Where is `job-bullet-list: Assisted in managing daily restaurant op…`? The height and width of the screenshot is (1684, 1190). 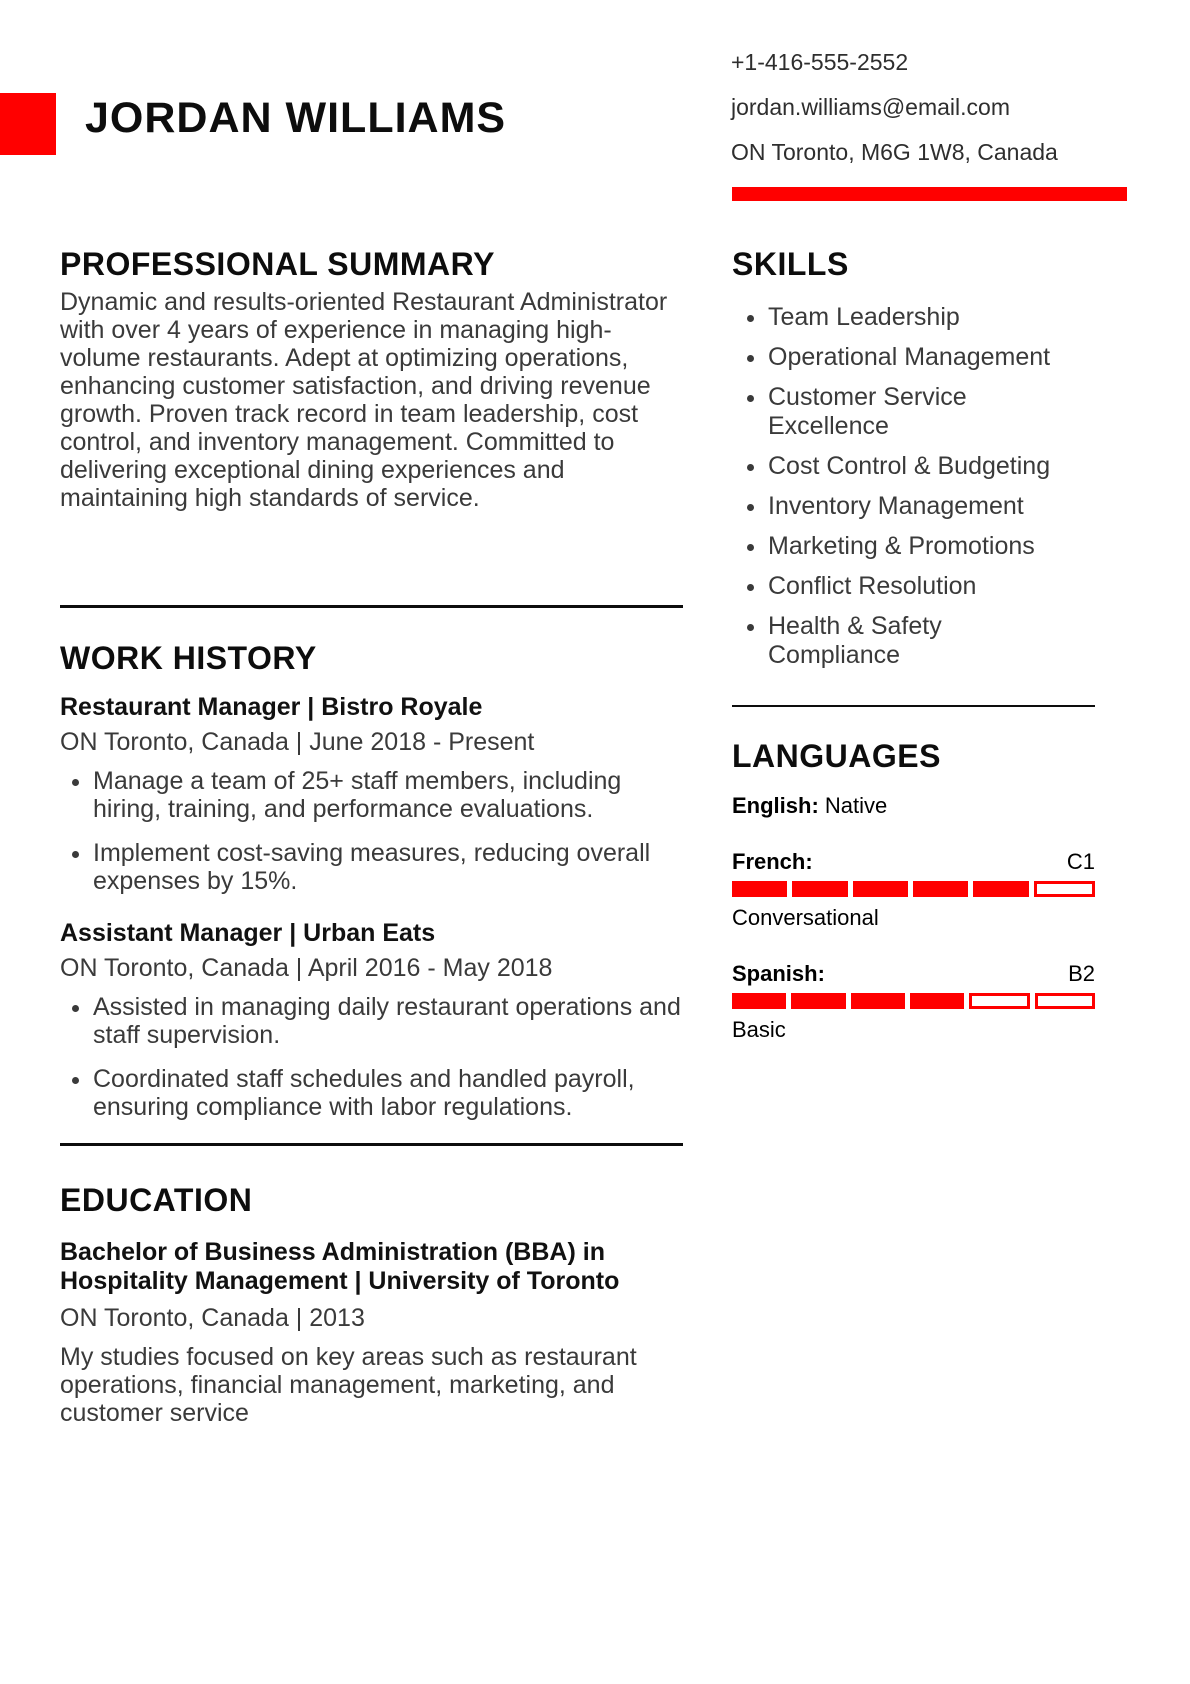 job-bullet-list: Assisted in managing daily restaurant op… is located at coordinates (371, 1057).